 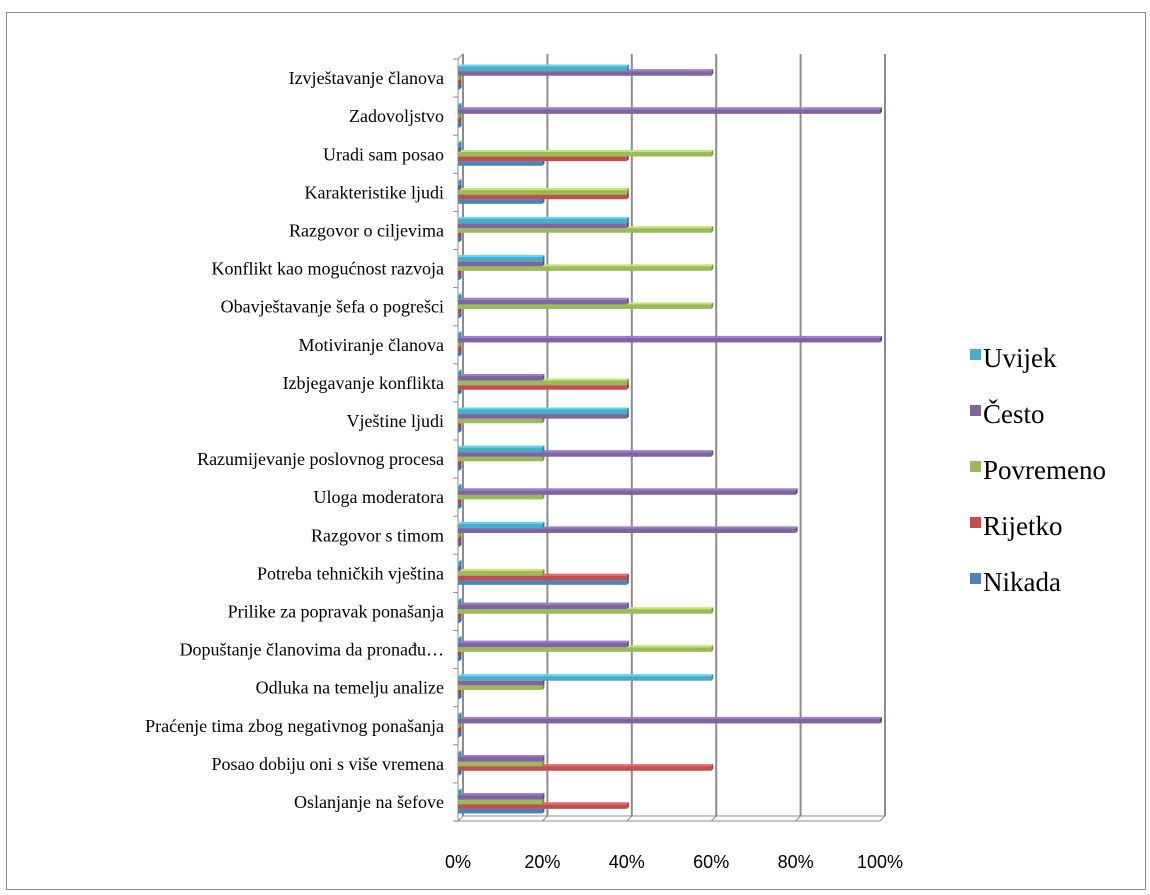 I want to click on category-label: Vještine ljudi, so click(x=396, y=421).